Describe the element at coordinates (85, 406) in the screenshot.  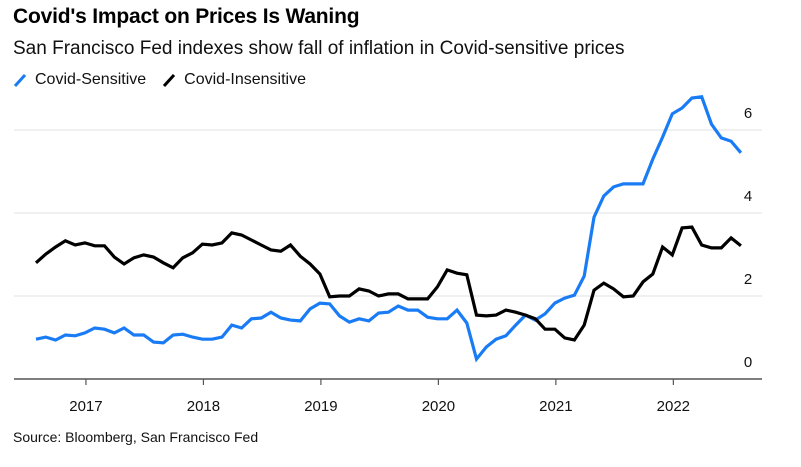
I see `x-tick-label-2017: 2017` at that location.